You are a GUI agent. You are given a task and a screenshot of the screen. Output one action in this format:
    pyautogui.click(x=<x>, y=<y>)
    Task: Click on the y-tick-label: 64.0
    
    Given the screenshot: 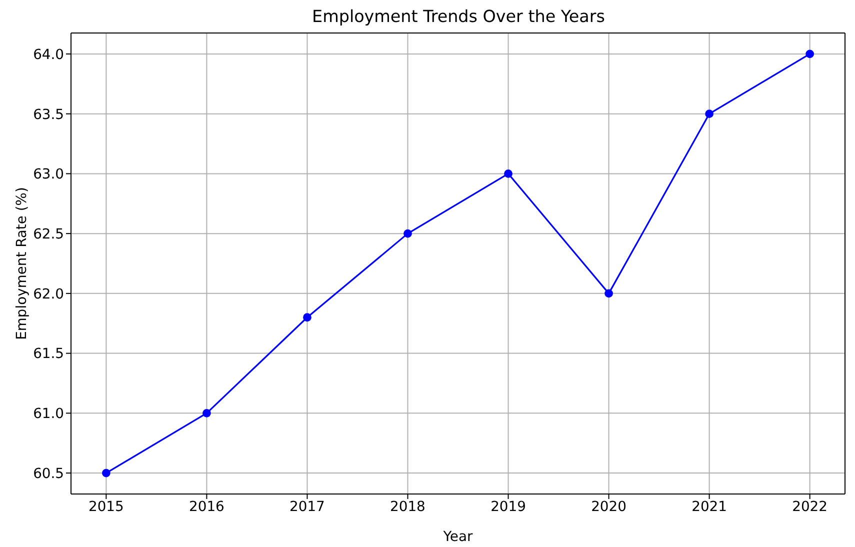 What is the action you would take?
    pyautogui.click(x=48, y=54)
    